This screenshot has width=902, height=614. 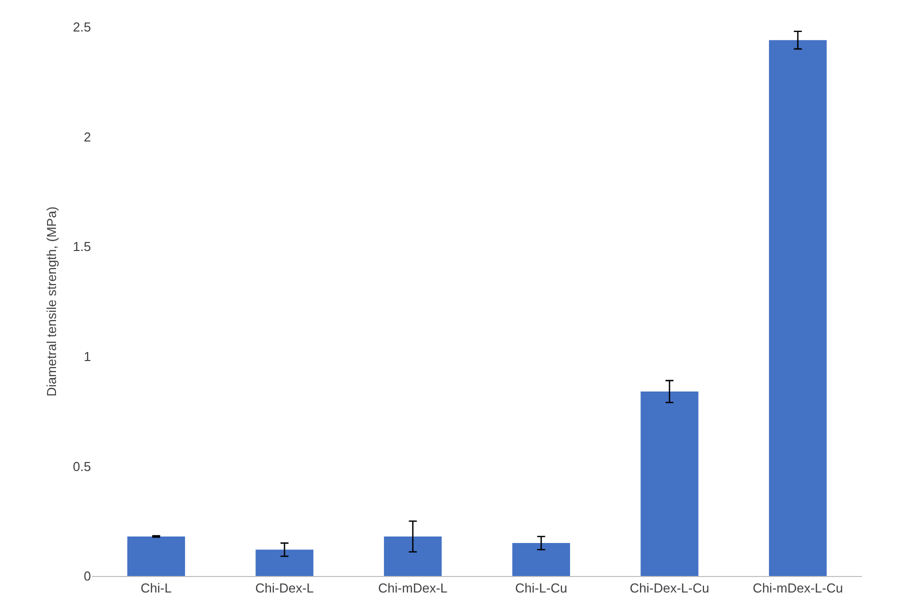 What do you see at coordinates (51, 301) in the screenshot?
I see `y-axis-title: Diametral tensile strength, (MPa)` at bounding box center [51, 301].